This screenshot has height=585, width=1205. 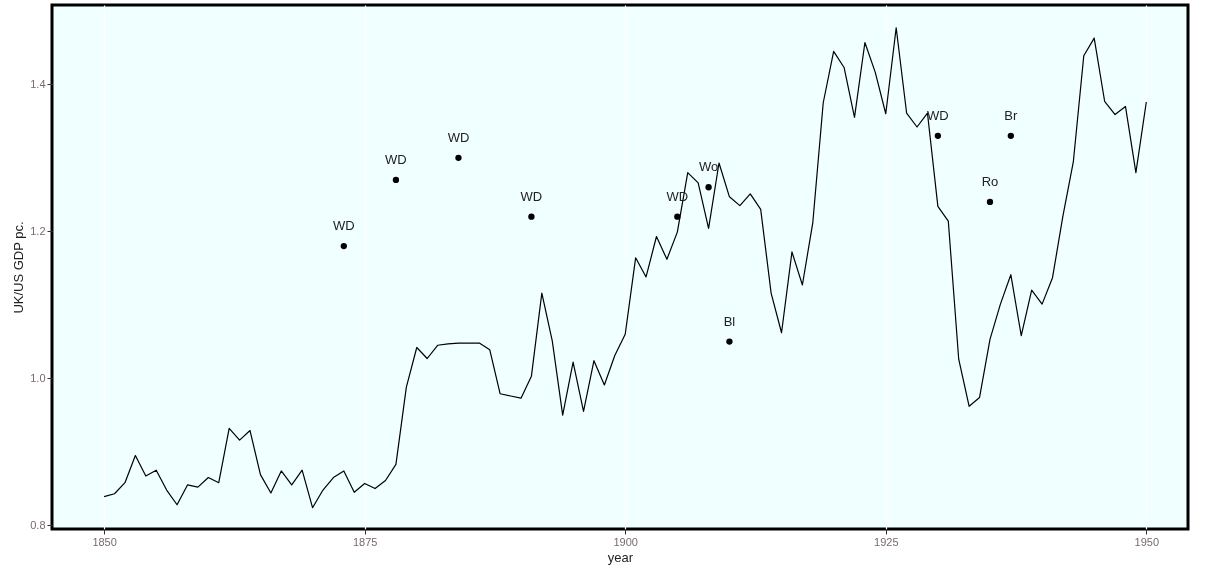 What do you see at coordinates (990, 181) in the screenshot?
I see `annotation: Ro` at bounding box center [990, 181].